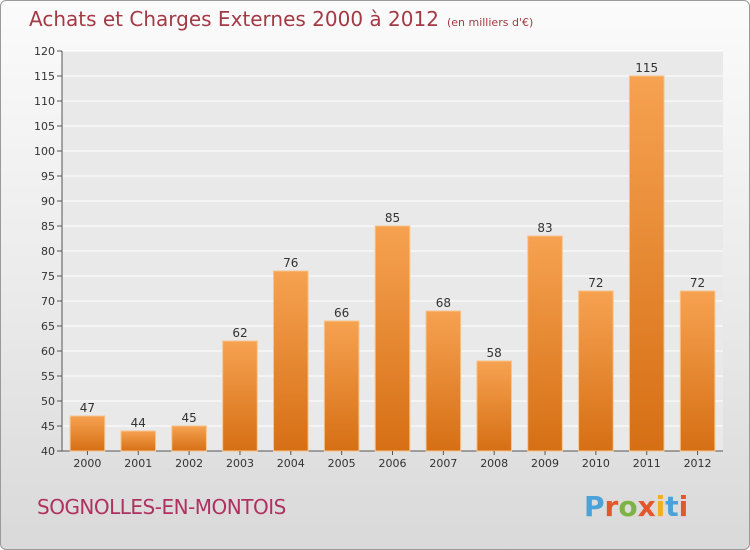 This screenshot has width=750, height=550. I want to click on bar-value-label: 44, so click(138, 423).